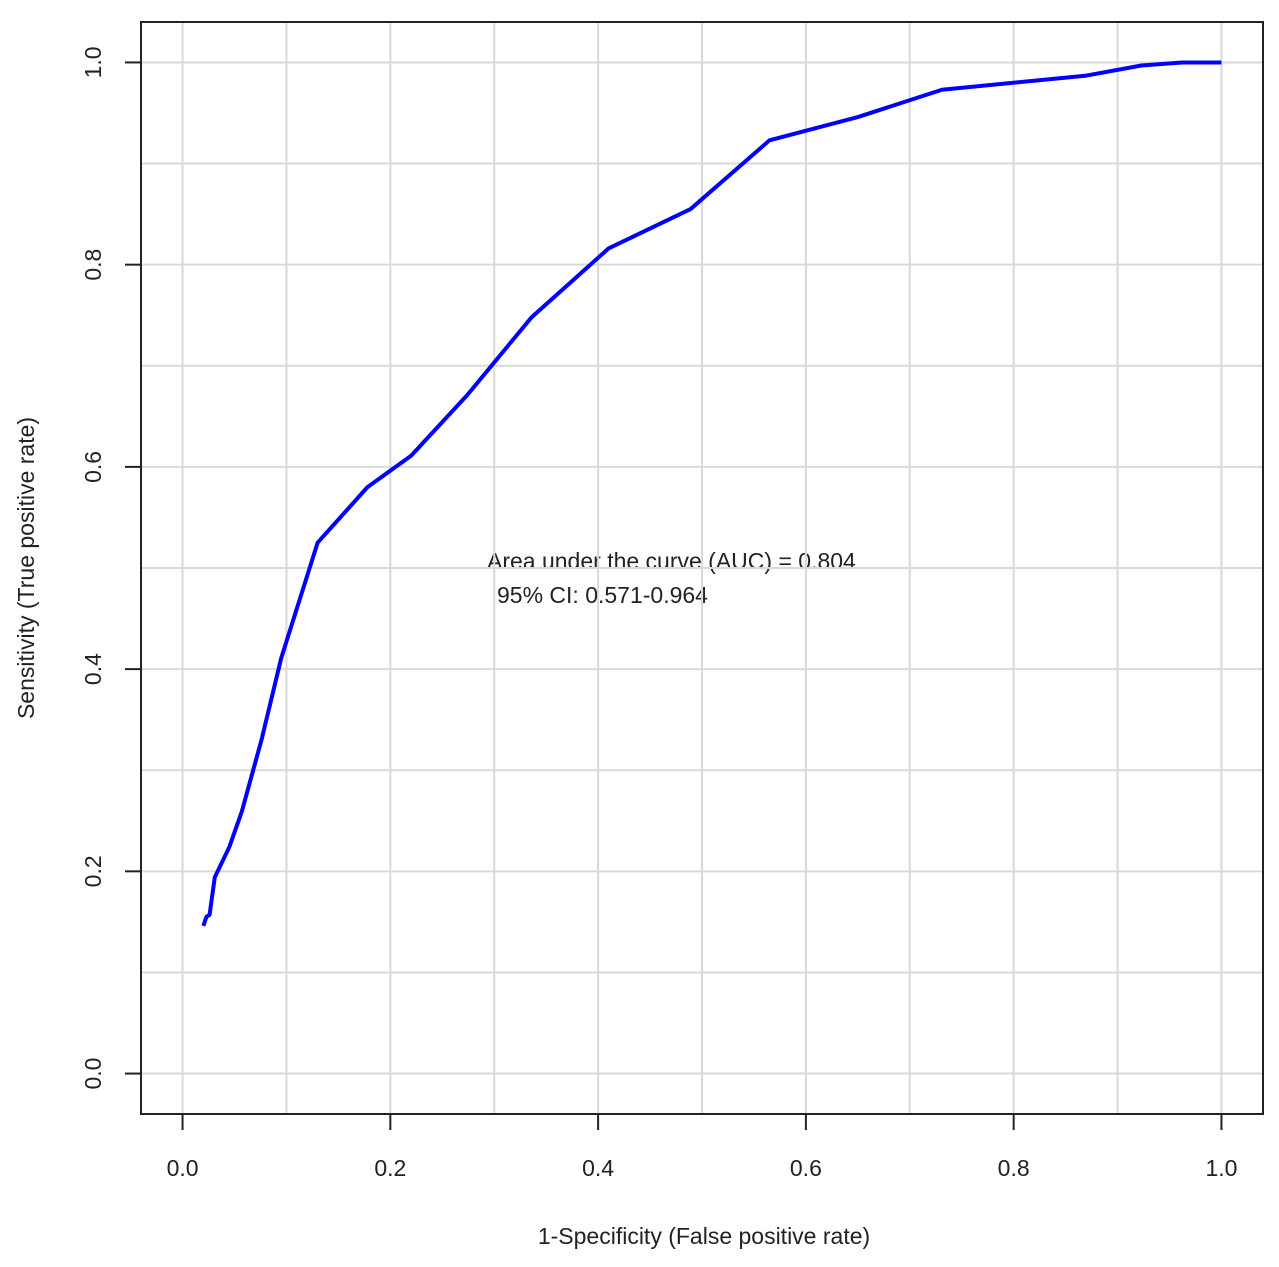 This screenshot has height=1267, width=1279. Describe the element at coordinates (704, 1236) in the screenshot. I see `x-axis-label: 1-Specificity (False positive rate)` at that location.